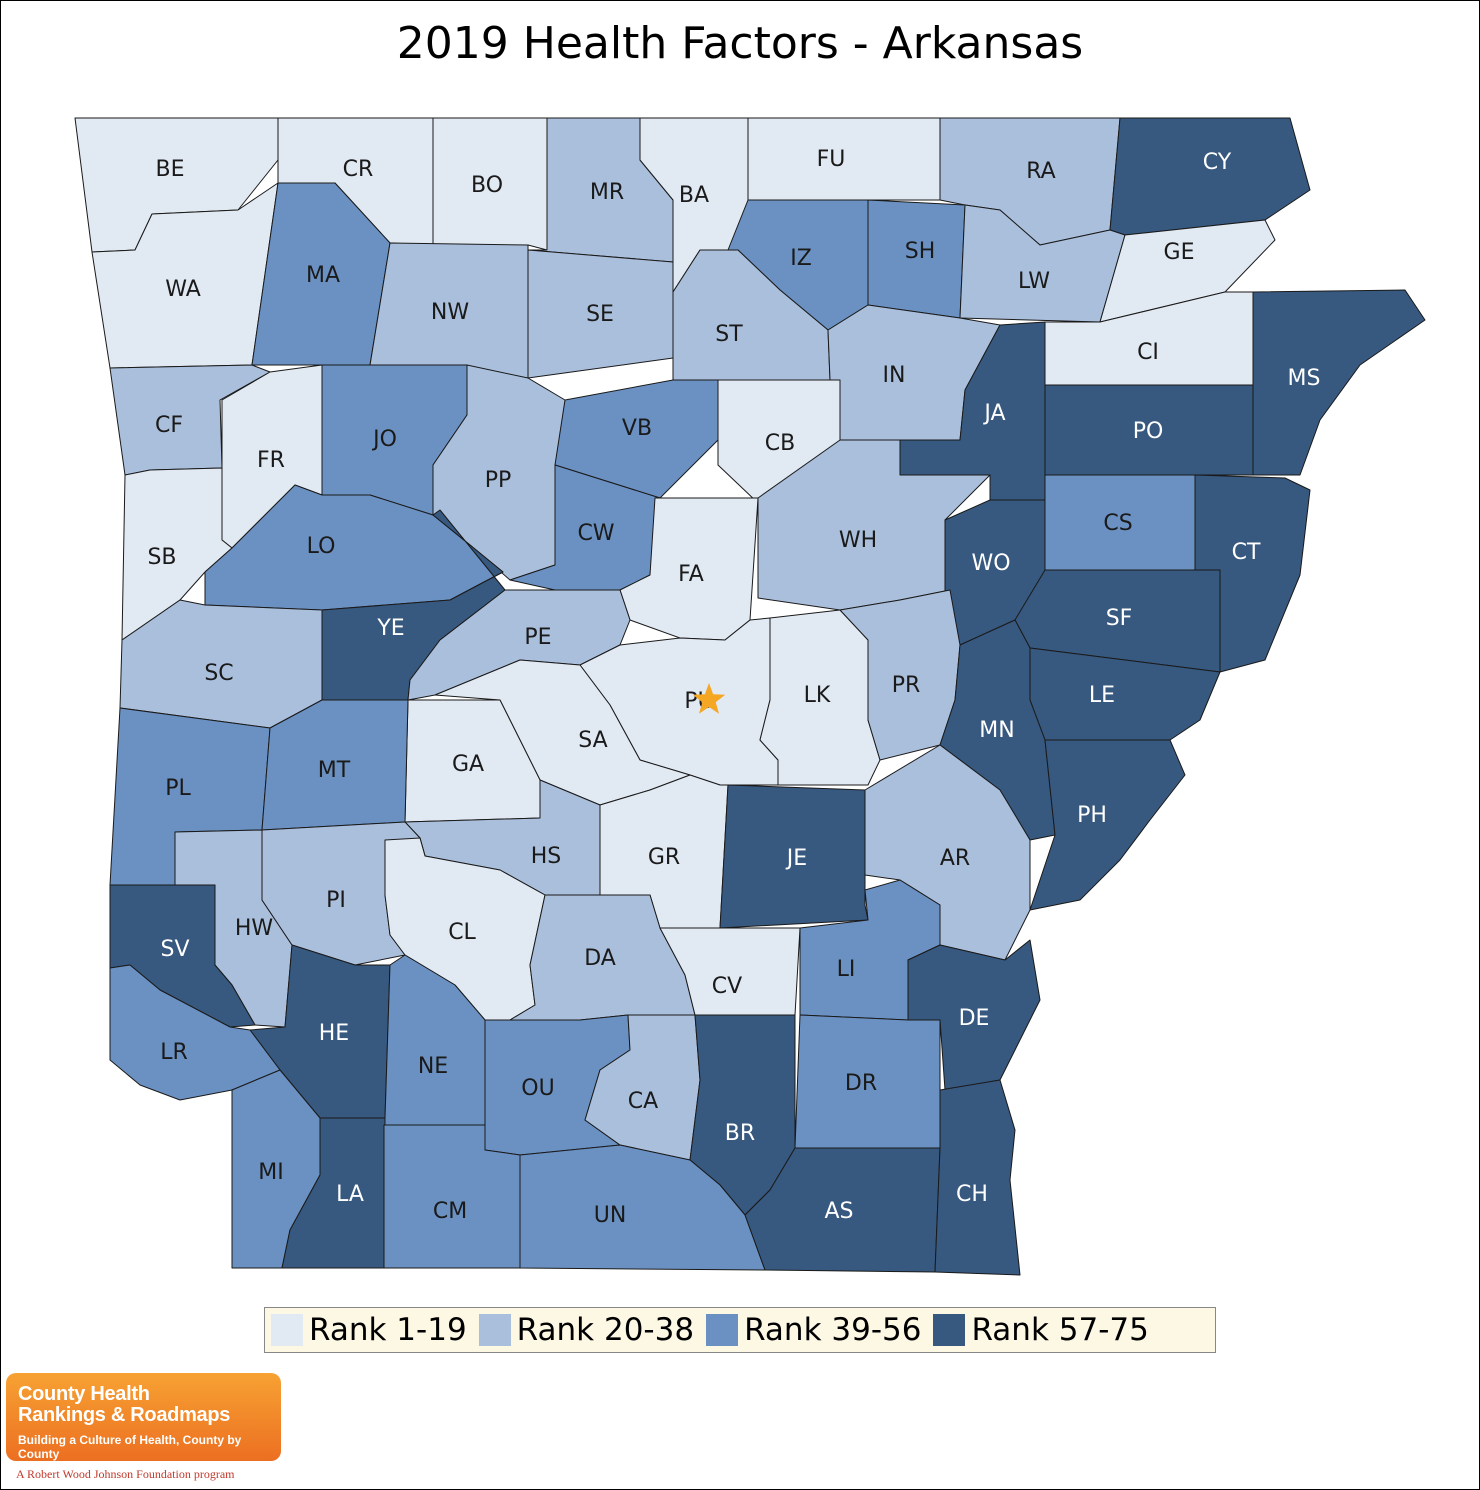  Describe the element at coordinates (610, 1215) in the screenshot. I see `county-label-un: UN` at that location.